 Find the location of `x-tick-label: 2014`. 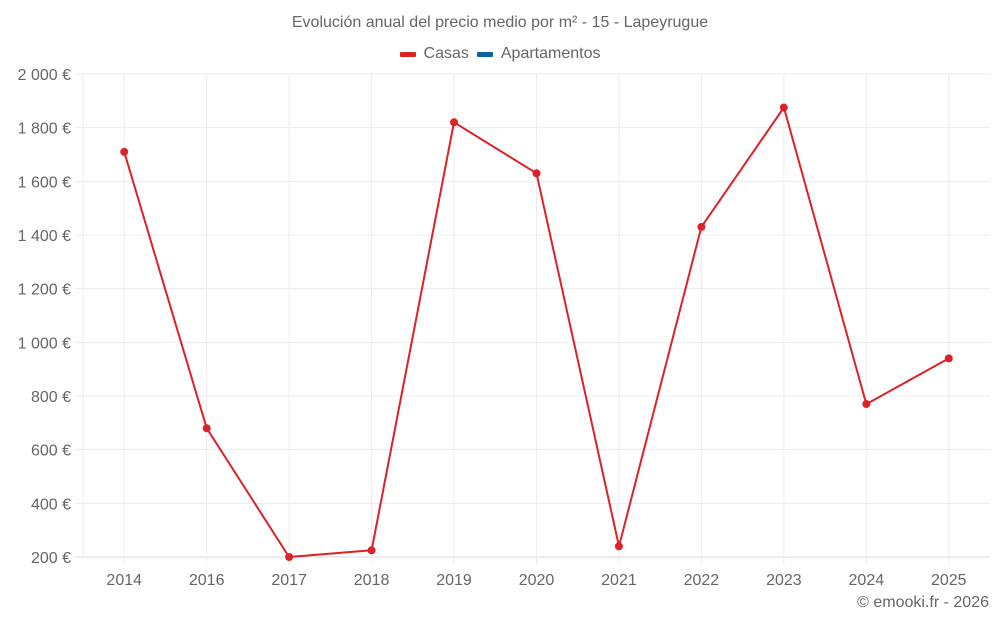

x-tick-label: 2014 is located at coordinates (124, 580).